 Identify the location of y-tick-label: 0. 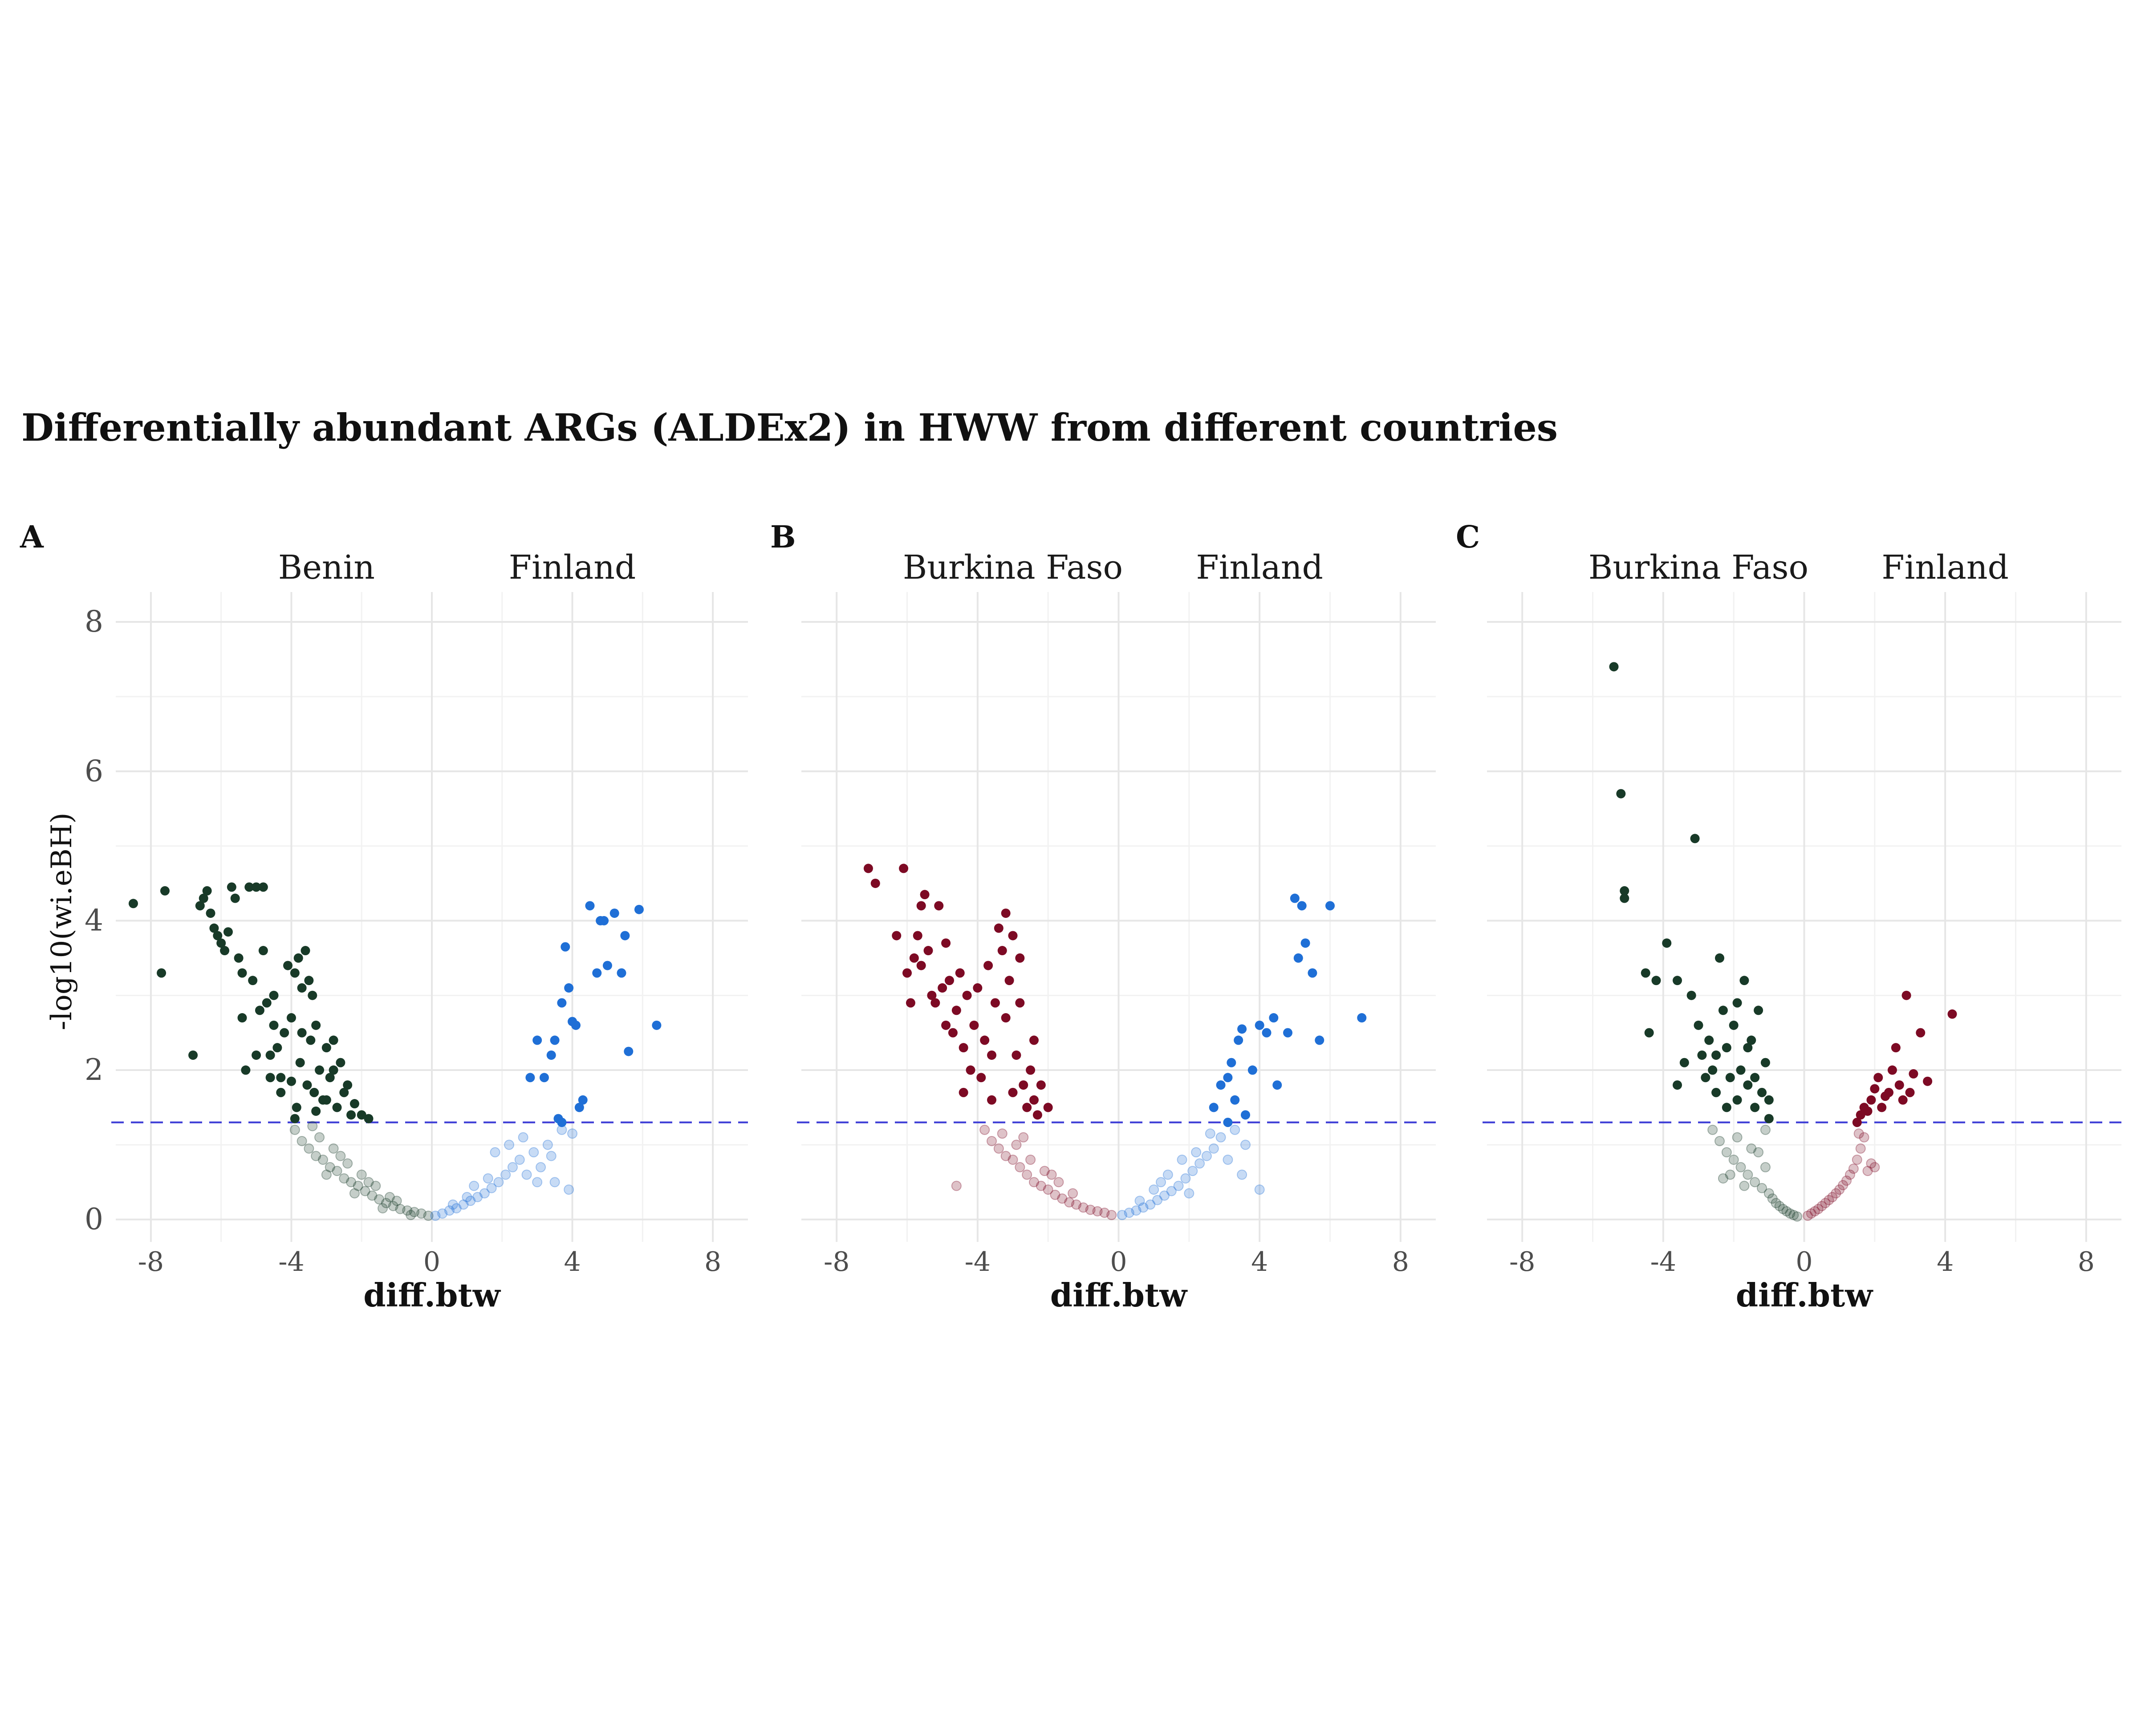
(94, 1219).